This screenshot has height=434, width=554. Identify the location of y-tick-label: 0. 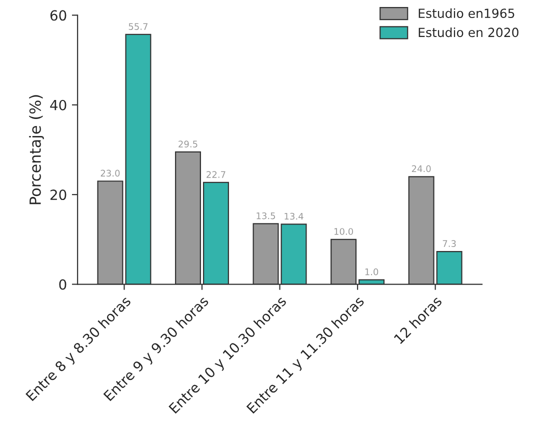
(62, 284).